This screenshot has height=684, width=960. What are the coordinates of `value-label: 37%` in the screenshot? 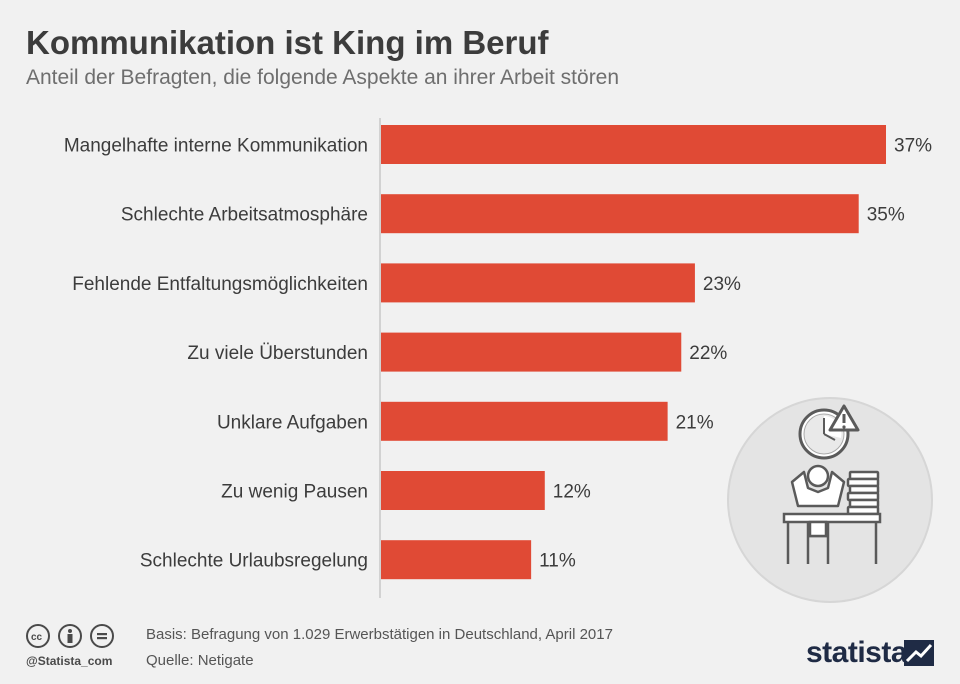 It's located at (913, 146).